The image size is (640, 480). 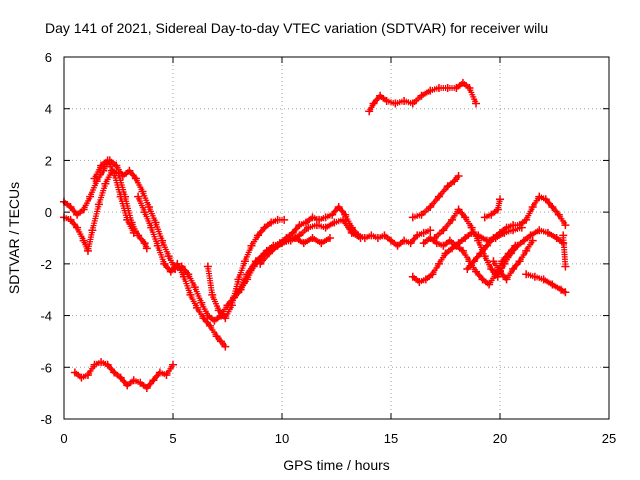 I want to click on y-tick-label: -2, so click(x=46, y=264).